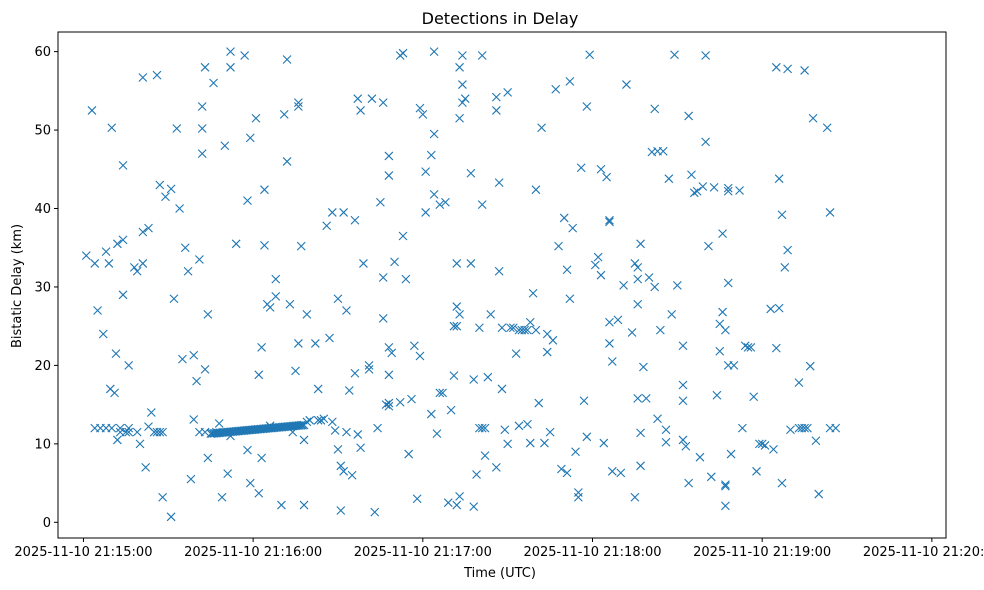 The height and width of the screenshot is (590, 984). What do you see at coordinates (500, 18) in the screenshot?
I see `chart-title: Detections in Delay` at bounding box center [500, 18].